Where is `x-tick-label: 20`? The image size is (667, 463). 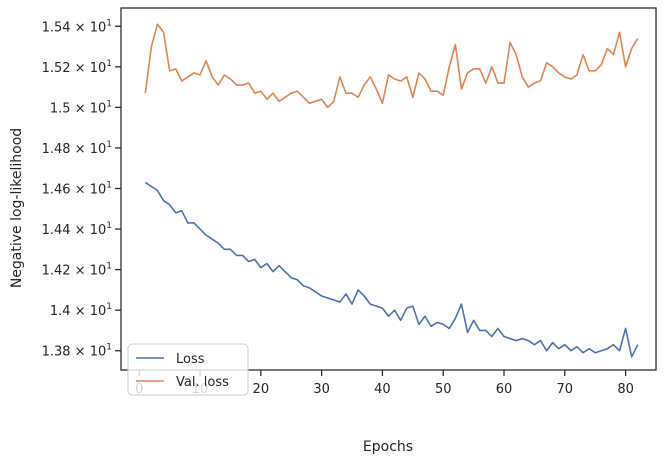 x-tick-label: 20 is located at coordinates (261, 389).